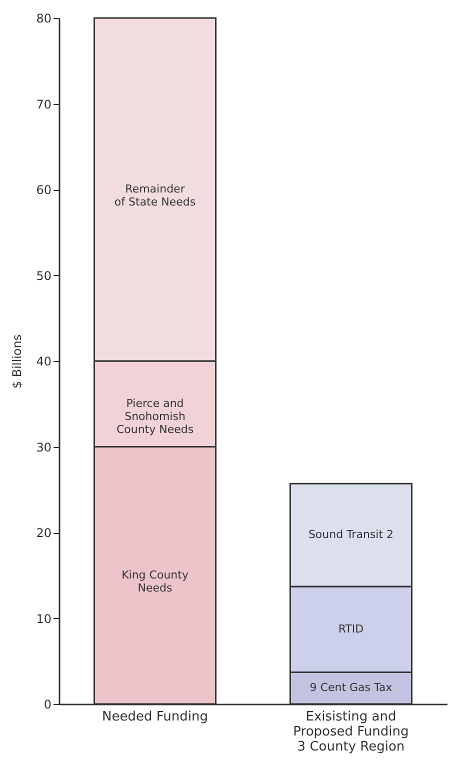  Describe the element at coordinates (44, 19) in the screenshot. I see `y-tick-label: 80` at that location.